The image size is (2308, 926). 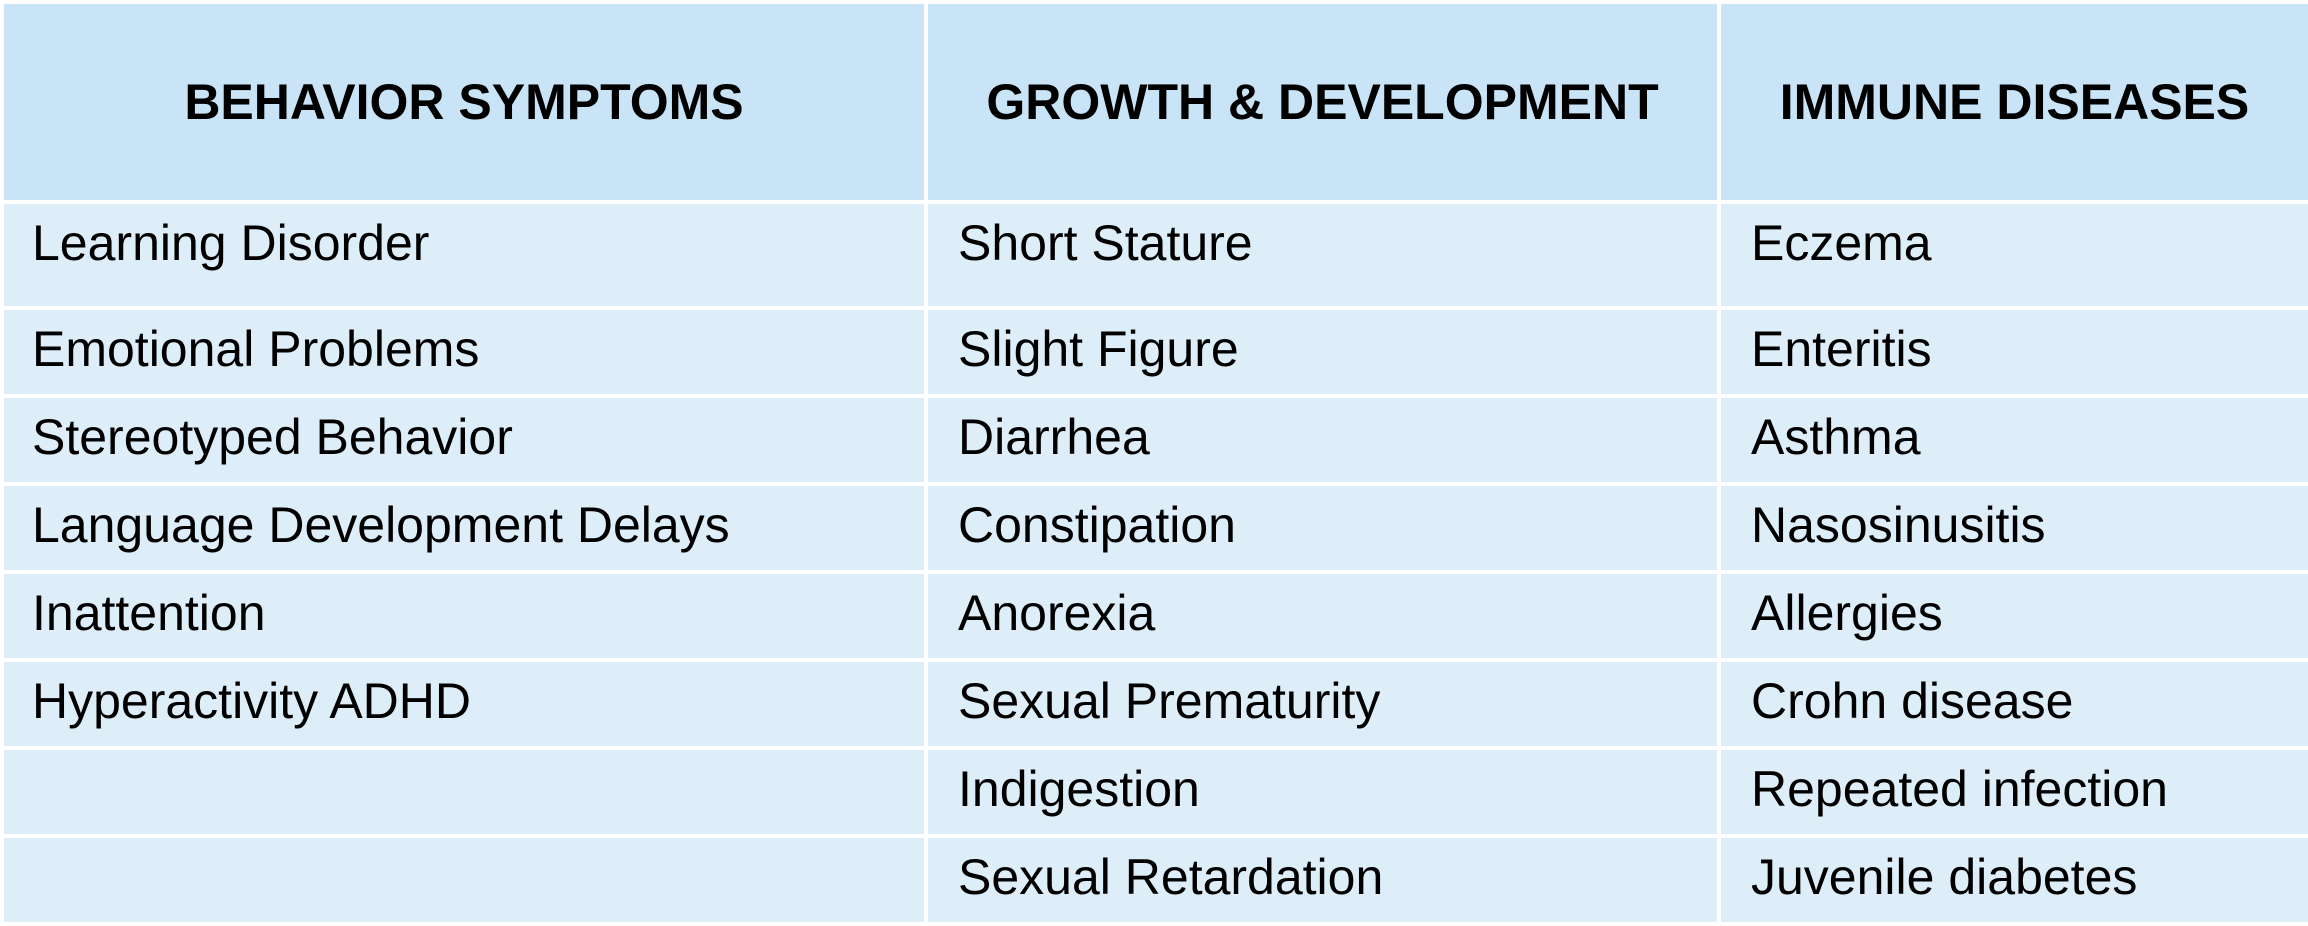 What do you see at coordinates (464, 616) in the screenshot?
I see `table-cell: Inattention` at bounding box center [464, 616].